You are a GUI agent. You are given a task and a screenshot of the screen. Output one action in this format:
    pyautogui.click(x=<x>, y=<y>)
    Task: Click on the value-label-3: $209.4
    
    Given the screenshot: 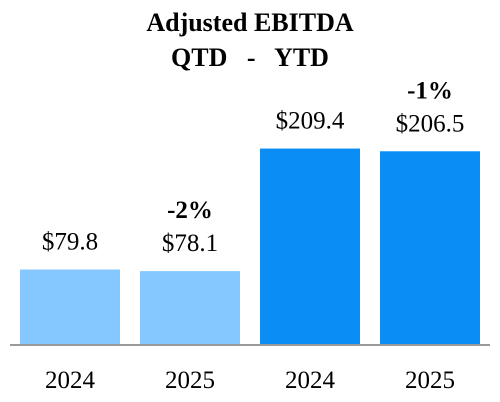 What is the action you would take?
    pyautogui.click(x=310, y=121)
    